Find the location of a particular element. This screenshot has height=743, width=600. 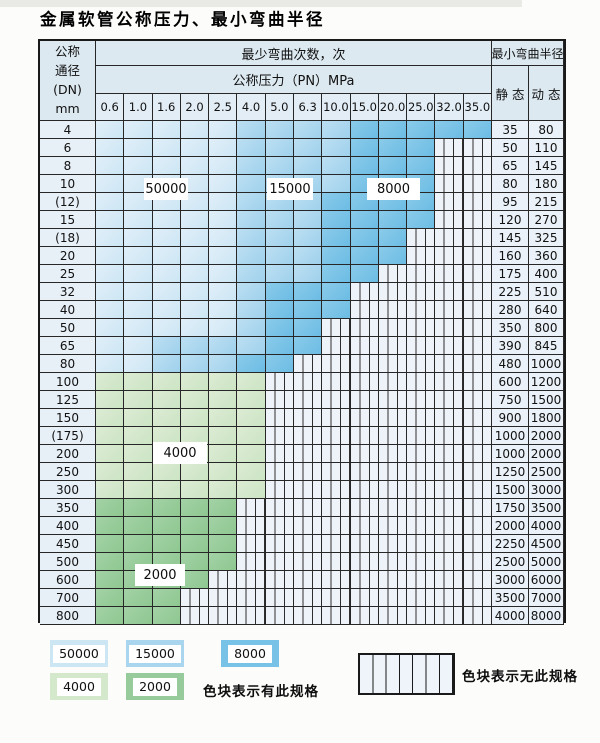

corner-header: 公称 通径 (DN) mm is located at coordinates (68, 81).